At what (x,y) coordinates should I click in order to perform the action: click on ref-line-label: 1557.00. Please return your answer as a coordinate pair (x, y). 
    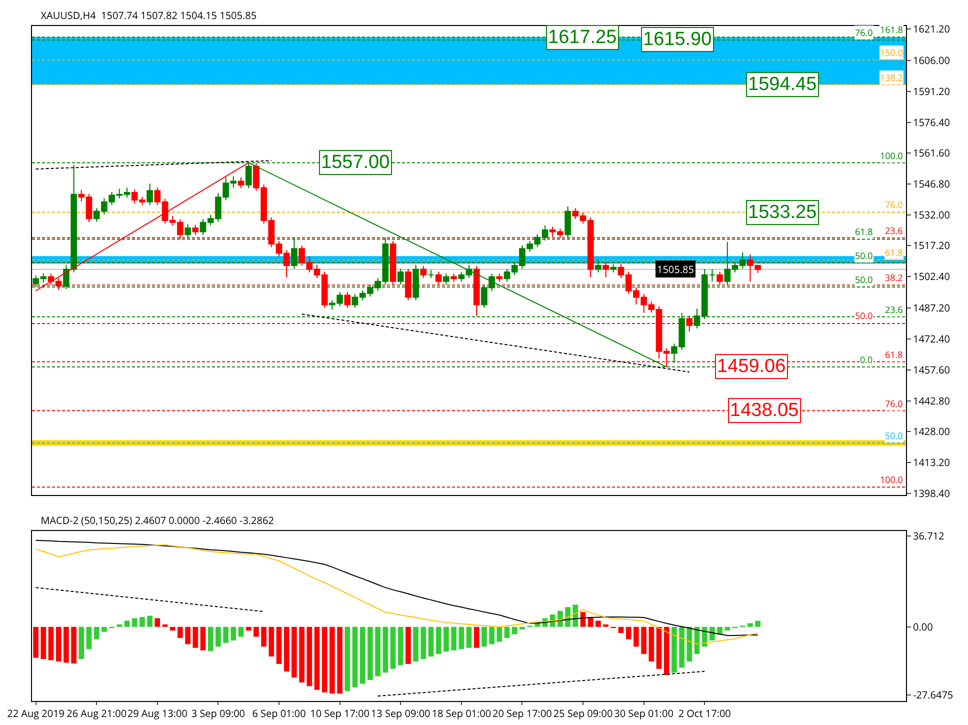
    Looking at the image, I should click on (355, 162).